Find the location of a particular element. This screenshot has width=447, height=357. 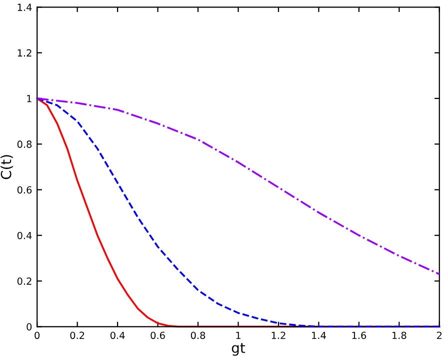

y-tick-label: 0 is located at coordinates (29, 326).